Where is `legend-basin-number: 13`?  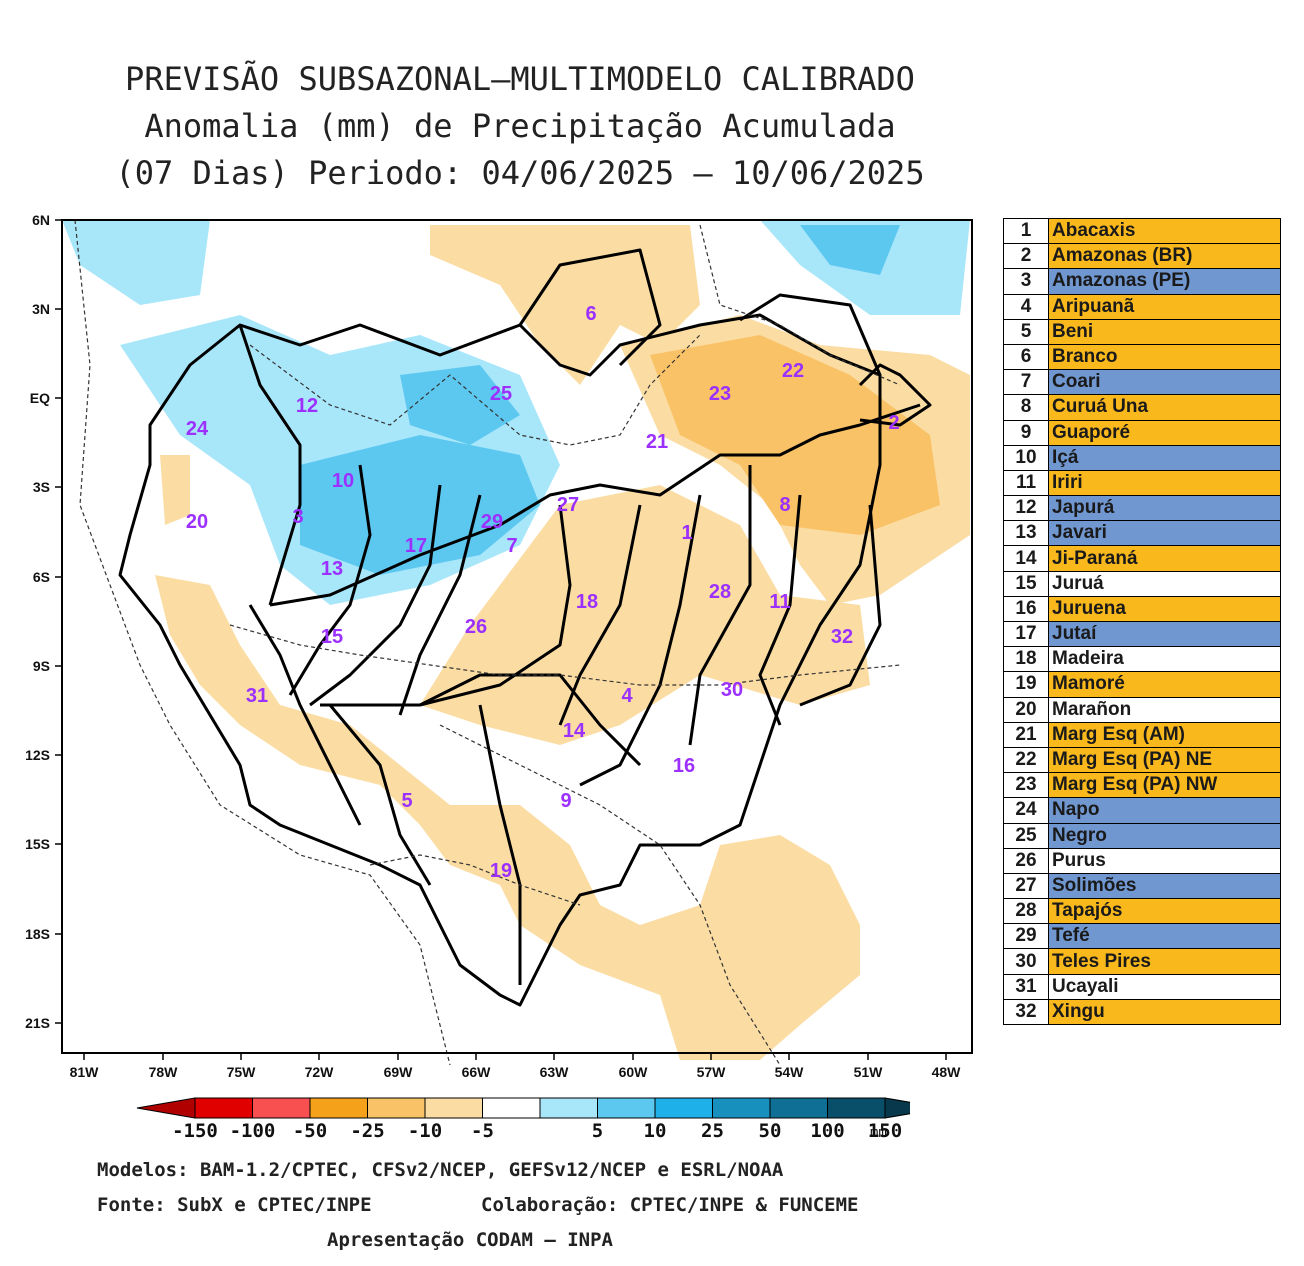
legend-basin-number: 13 is located at coordinates (1026, 533).